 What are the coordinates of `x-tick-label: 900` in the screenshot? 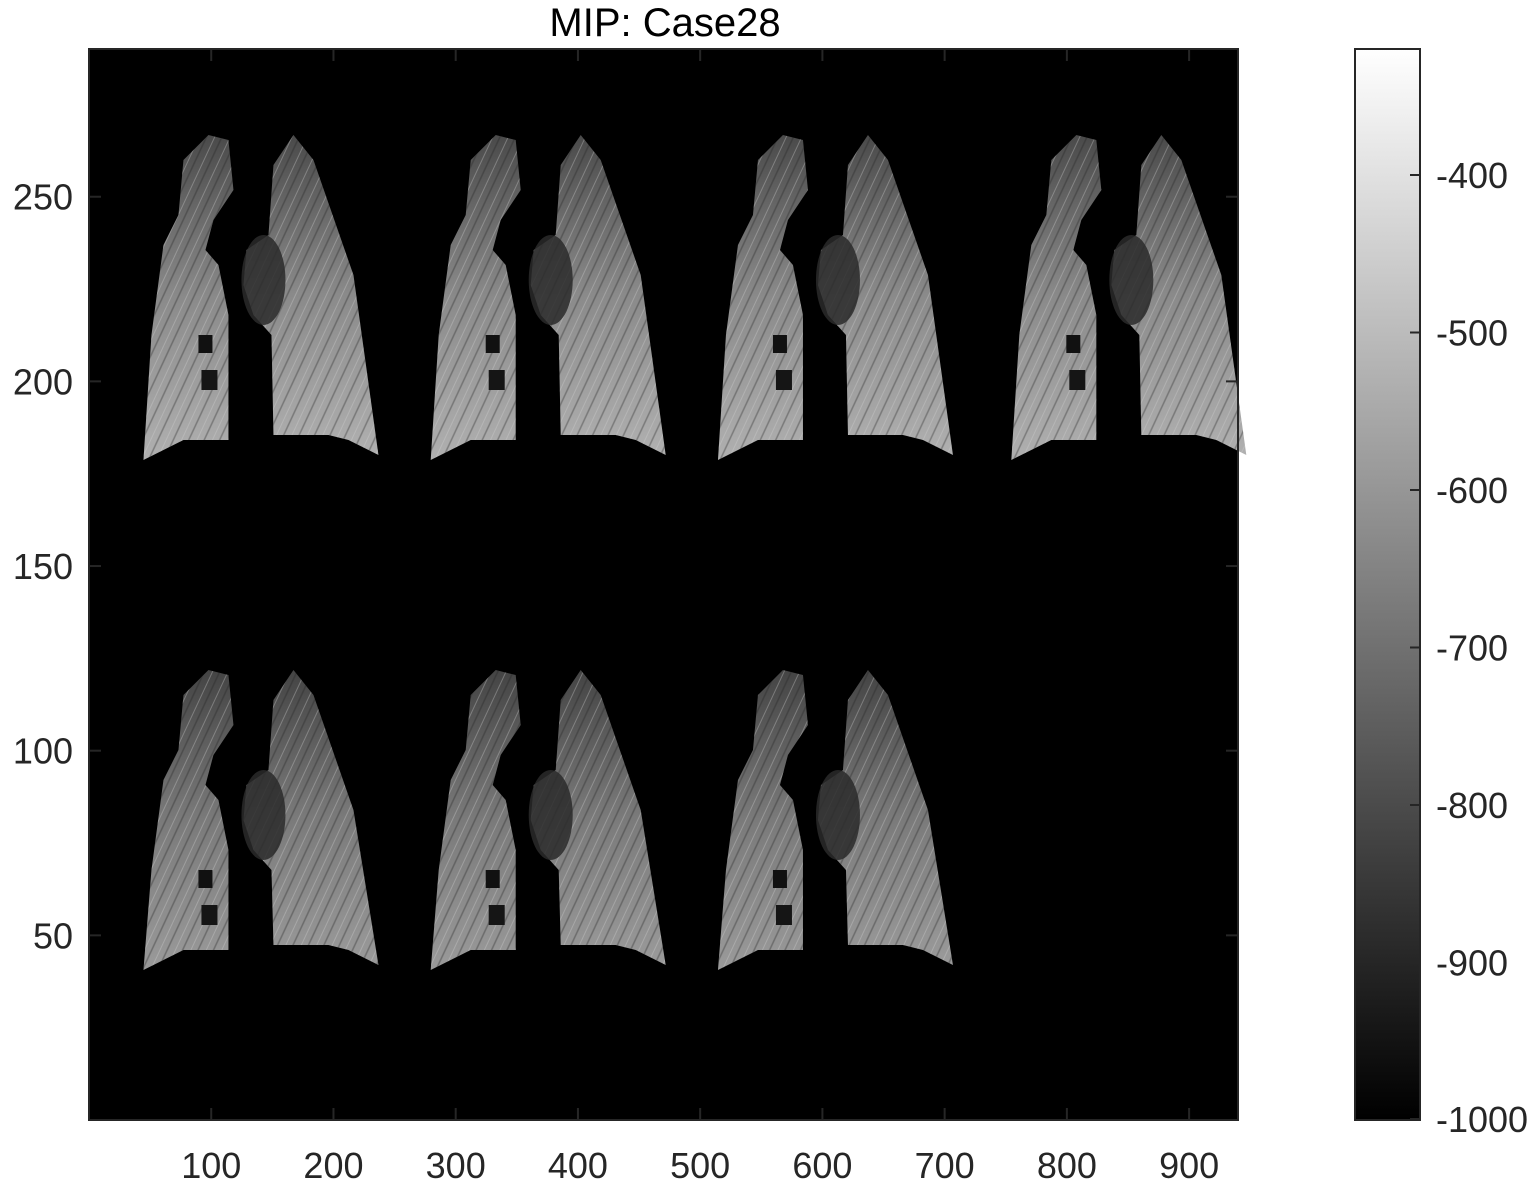 It's located at (1189, 1164).